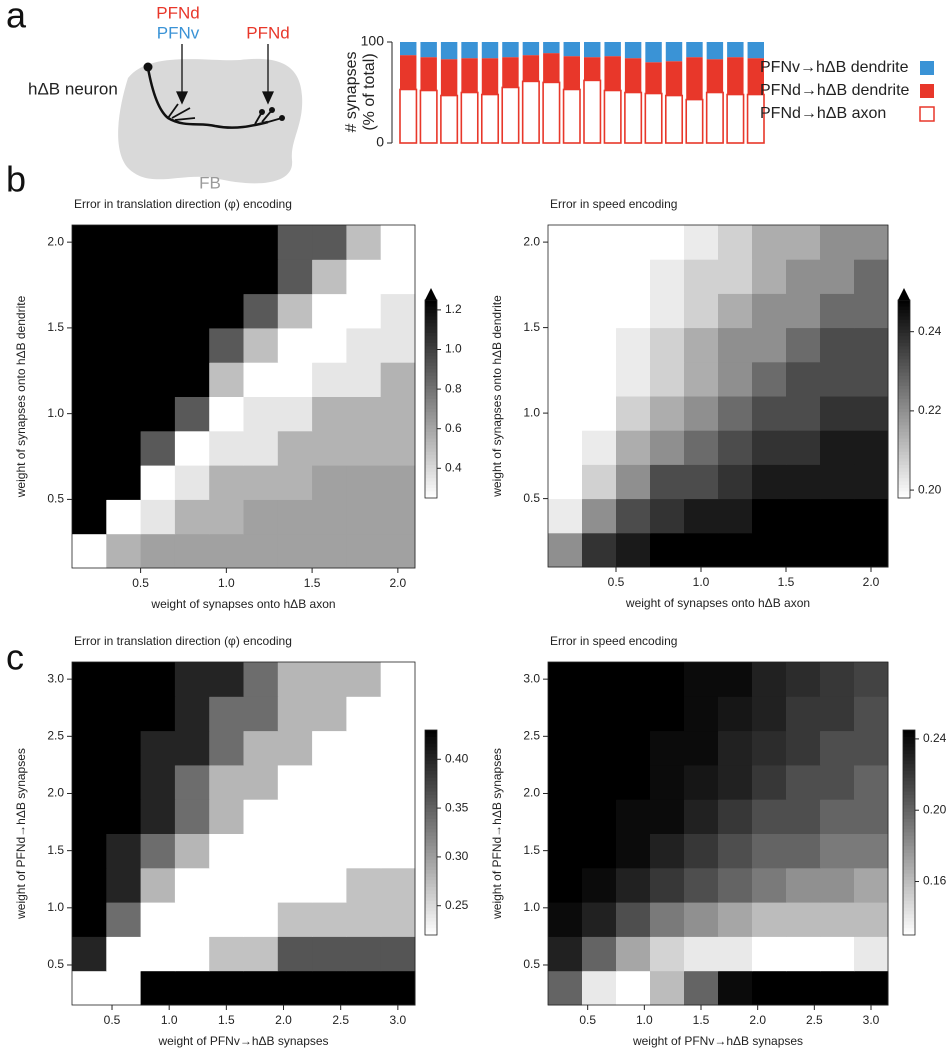 The height and width of the screenshot is (1050, 948). I want to click on colorbar-tick-label: 0.20, so click(930, 489).